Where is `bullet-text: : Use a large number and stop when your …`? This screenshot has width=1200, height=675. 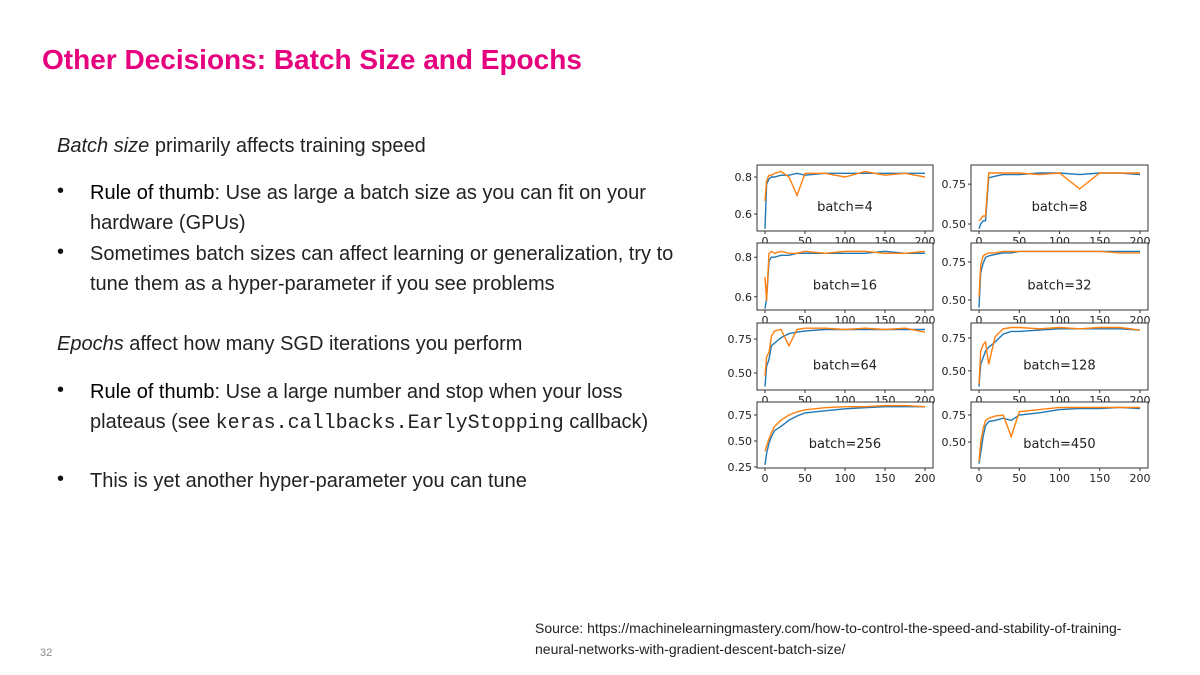
bullet-text: : Use a large number and stop when your … is located at coordinates (356, 407).